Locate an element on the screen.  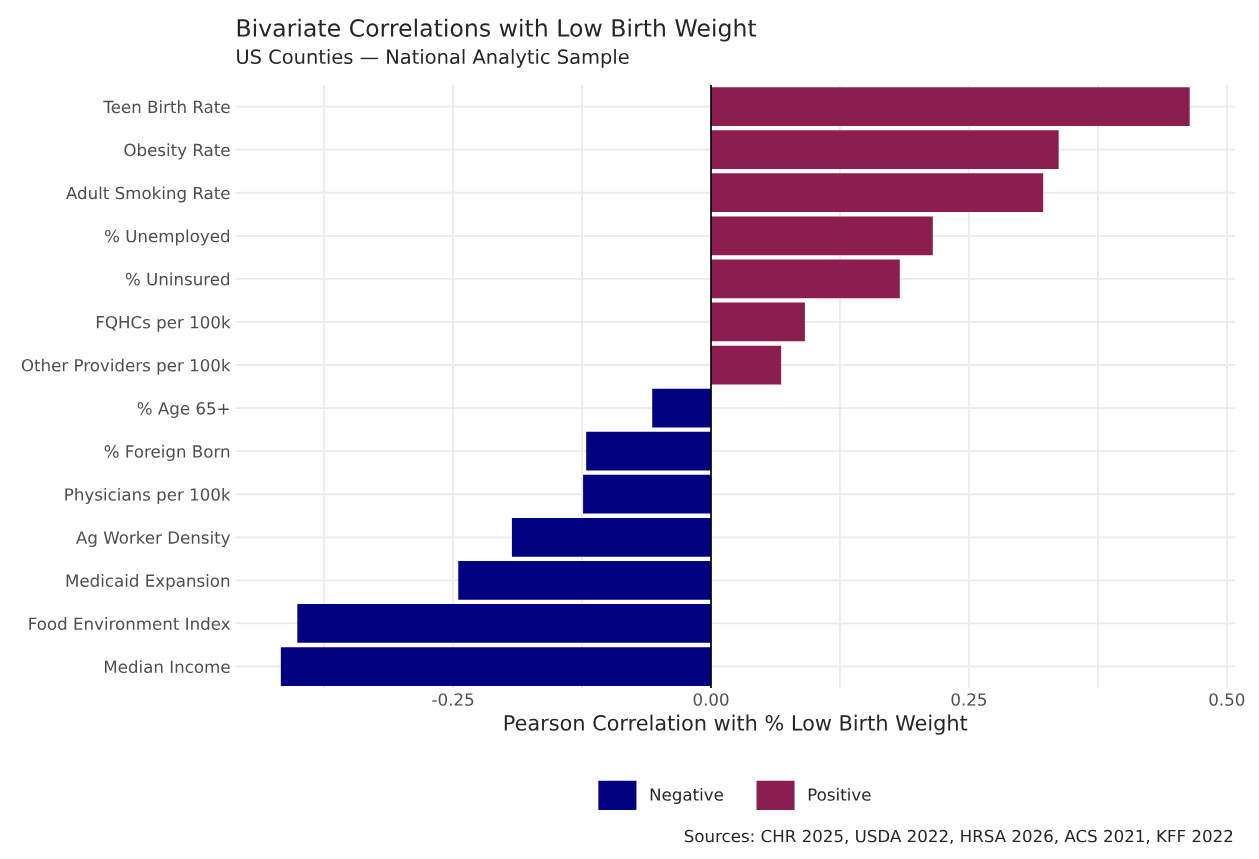
y-tick-label: Ag Worker Density is located at coordinates (153, 539).